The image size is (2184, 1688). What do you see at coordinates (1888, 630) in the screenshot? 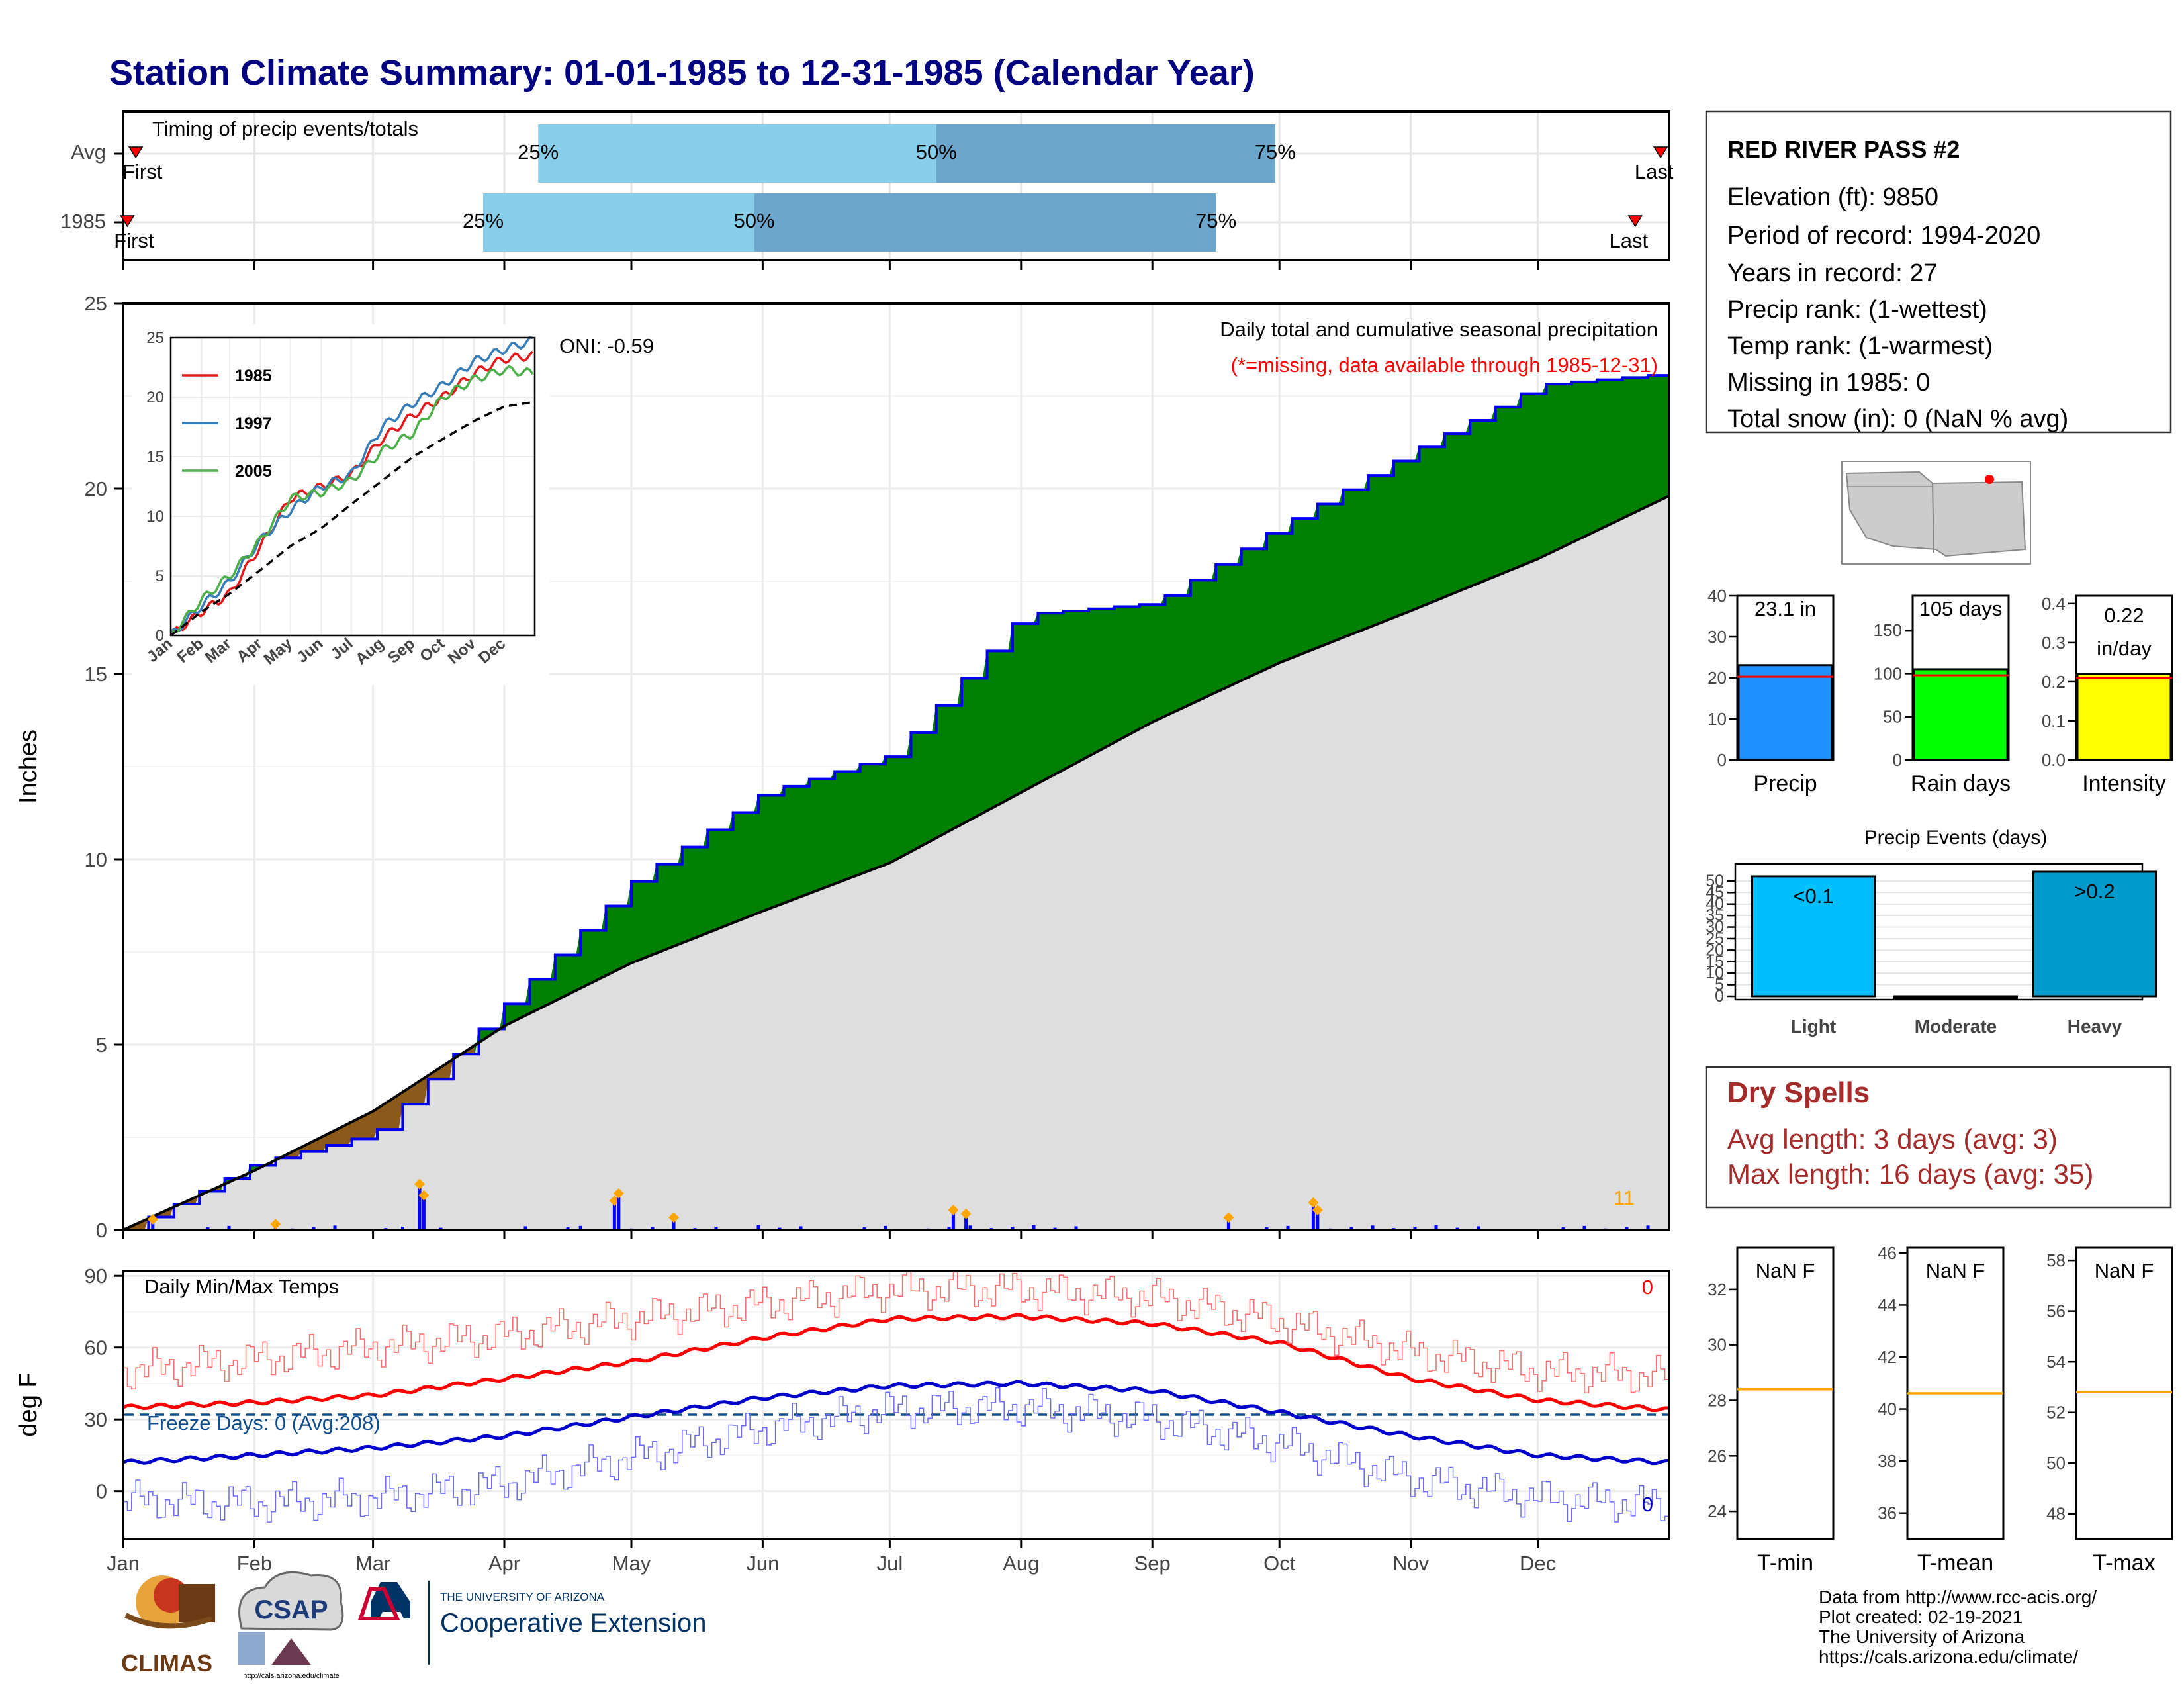
I see `summary-tick-label: 150` at bounding box center [1888, 630].